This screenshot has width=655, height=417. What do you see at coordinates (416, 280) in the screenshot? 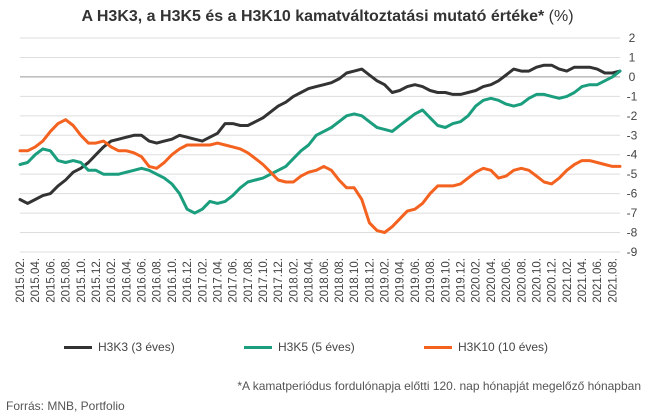
I see `x-tick-label: 2019.06.` at bounding box center [416, 280].